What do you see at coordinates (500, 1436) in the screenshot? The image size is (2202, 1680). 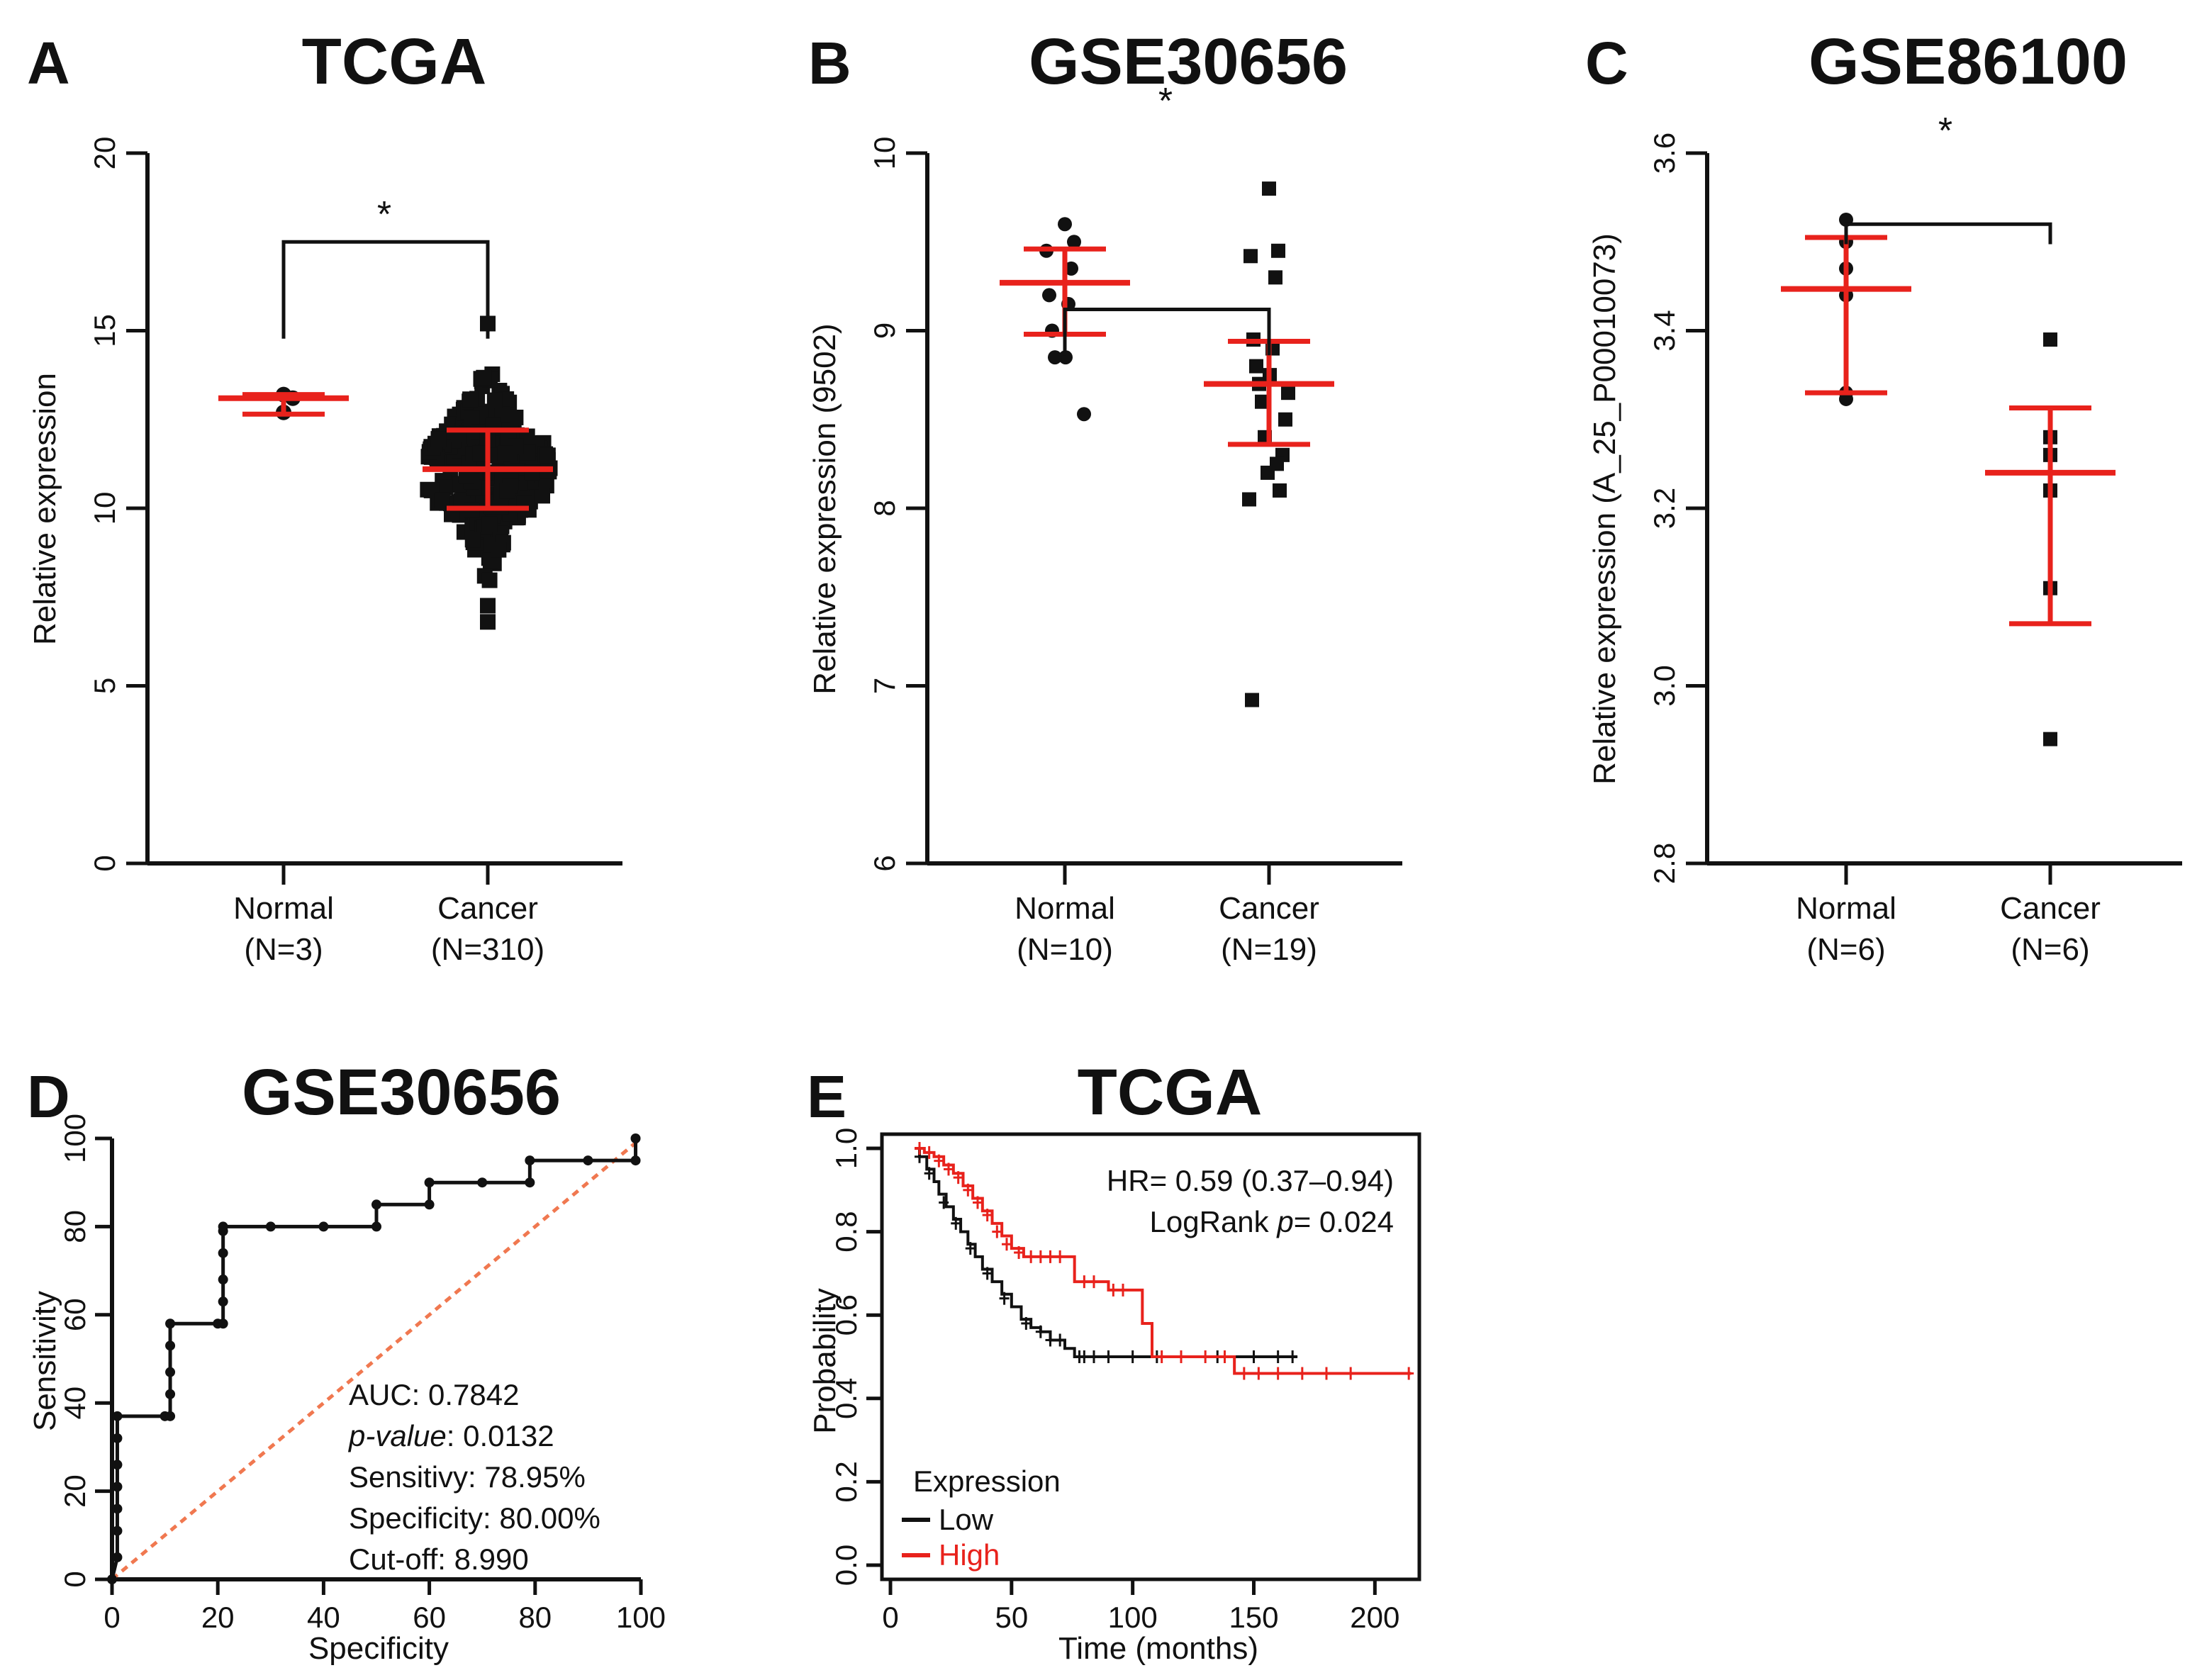 I see `p-value-number: : 0.0132` at bounding box center [500, 1436].